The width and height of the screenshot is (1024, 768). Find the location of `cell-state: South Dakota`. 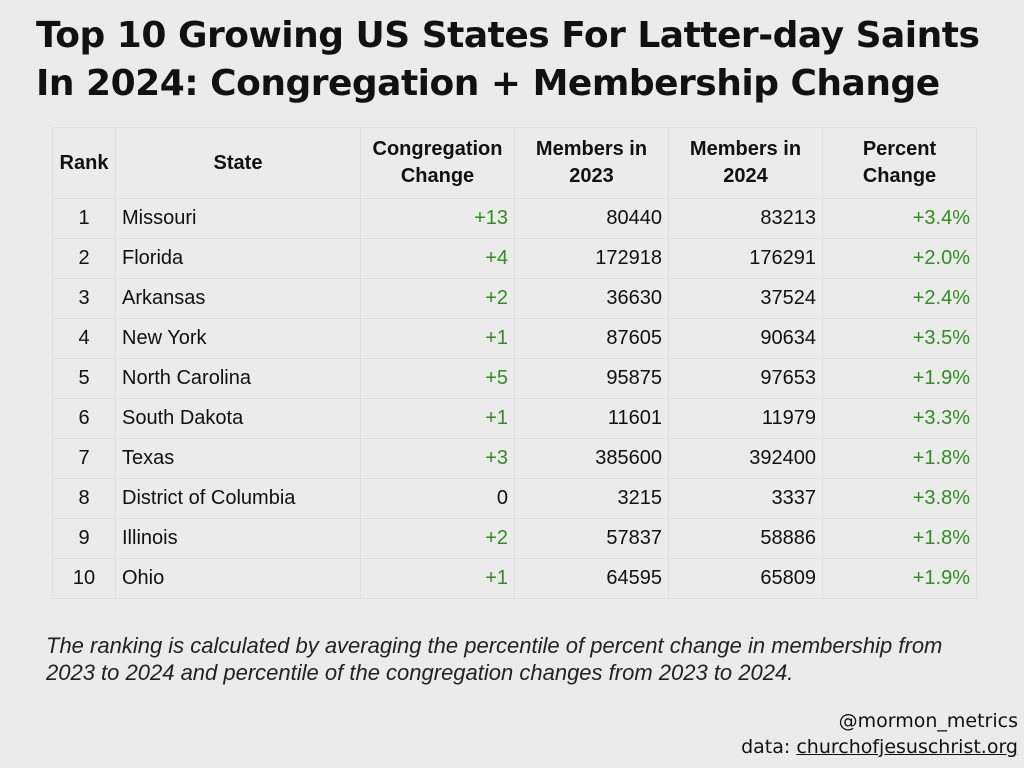

cell-state: South Dakota is located at coordinates (238, 418).